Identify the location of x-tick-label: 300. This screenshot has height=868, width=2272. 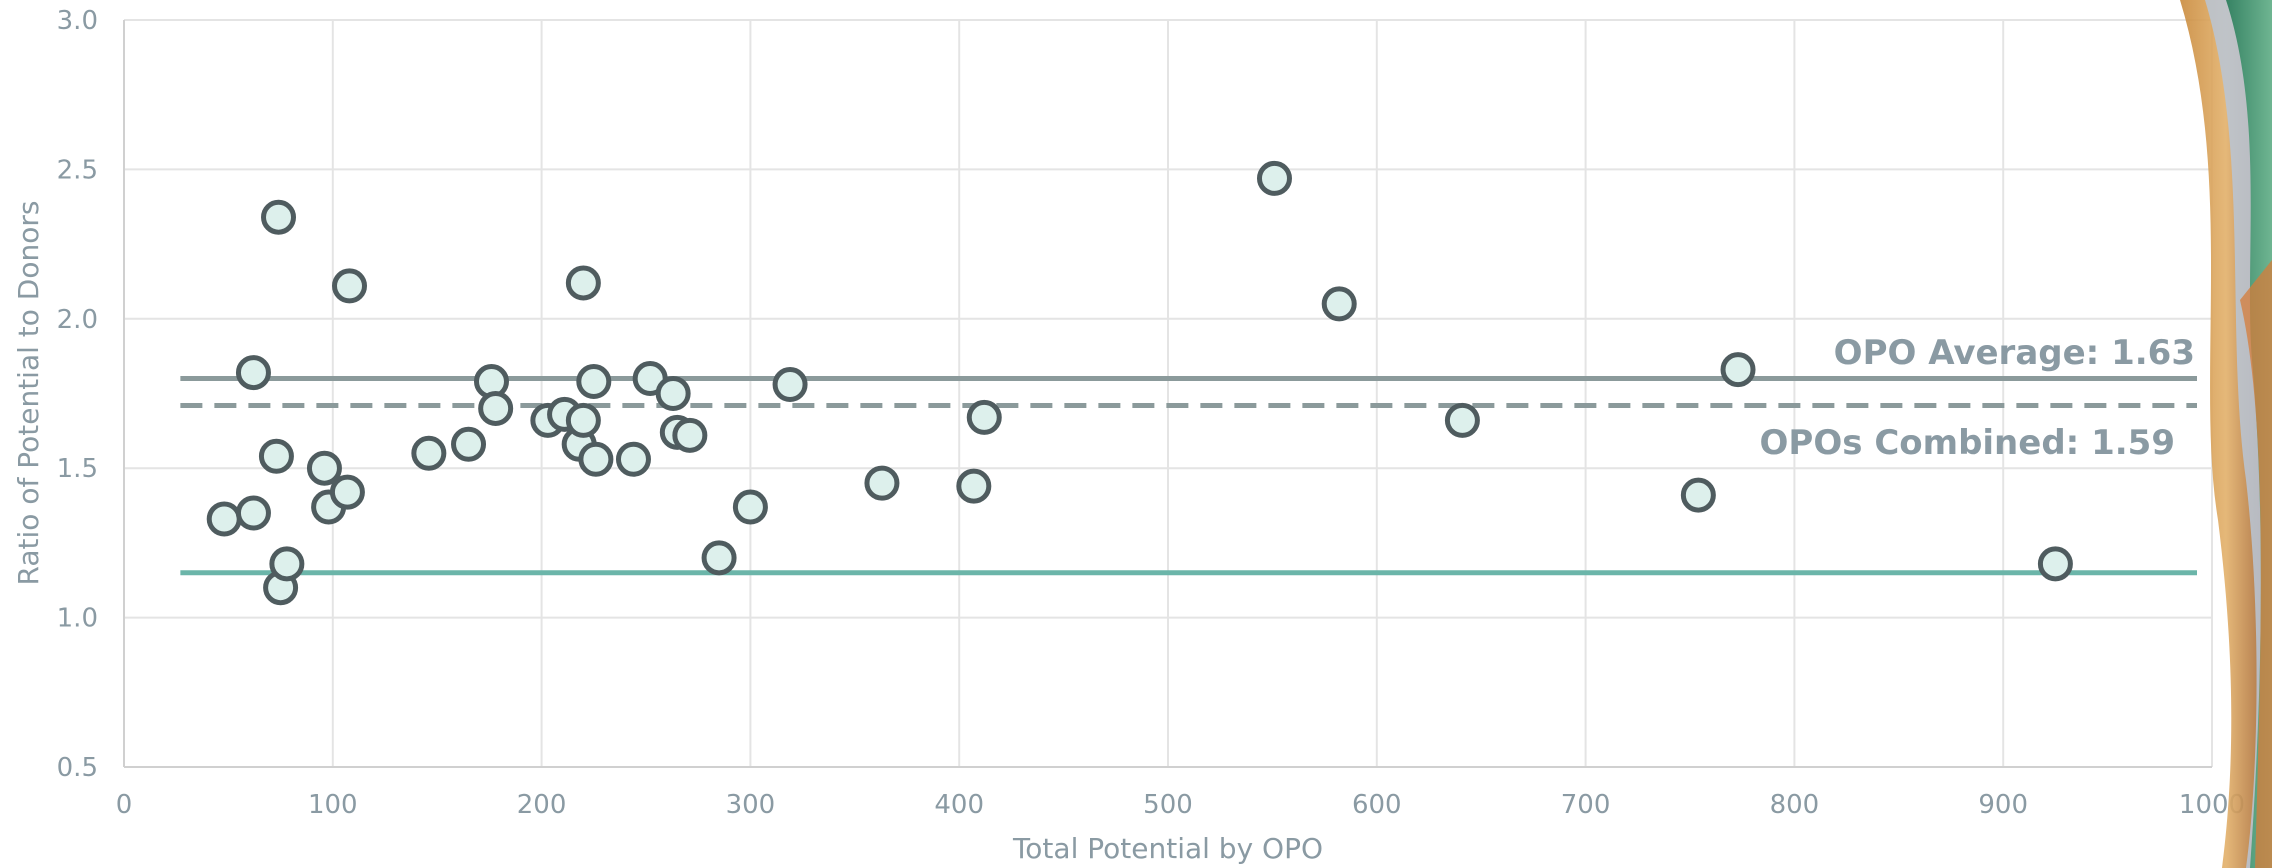
(751, 805).